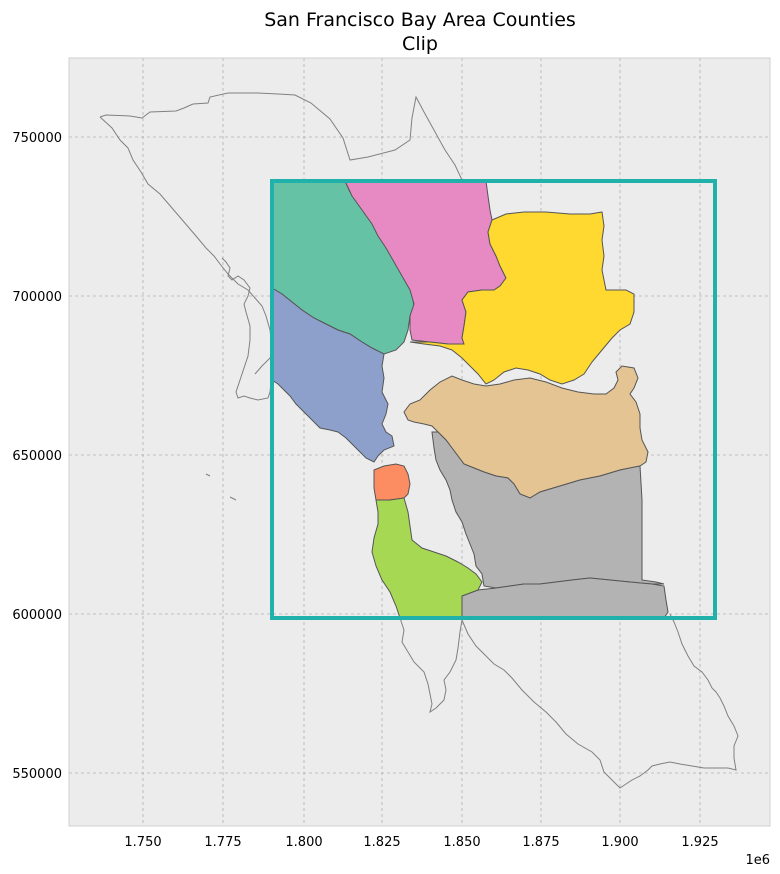 The image size is (780, 874). What do you see at coordinates (37, 297) in the screenshot?
I see `y-tick-label: 700000` at bounding box center [37, 297].